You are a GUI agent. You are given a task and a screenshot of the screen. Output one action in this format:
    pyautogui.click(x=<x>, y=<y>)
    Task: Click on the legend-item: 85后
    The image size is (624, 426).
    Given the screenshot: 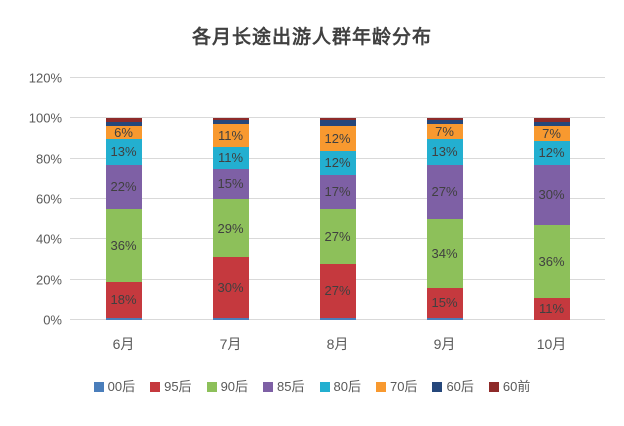 What is the action you would take?
    pyautogui.click(x=284, y=386)
    